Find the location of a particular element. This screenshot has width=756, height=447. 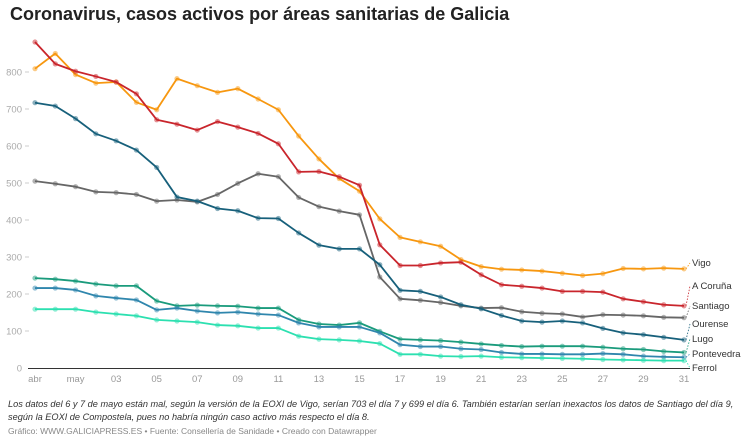

x-tick-label: 13 is located at coordinates (319, 379).